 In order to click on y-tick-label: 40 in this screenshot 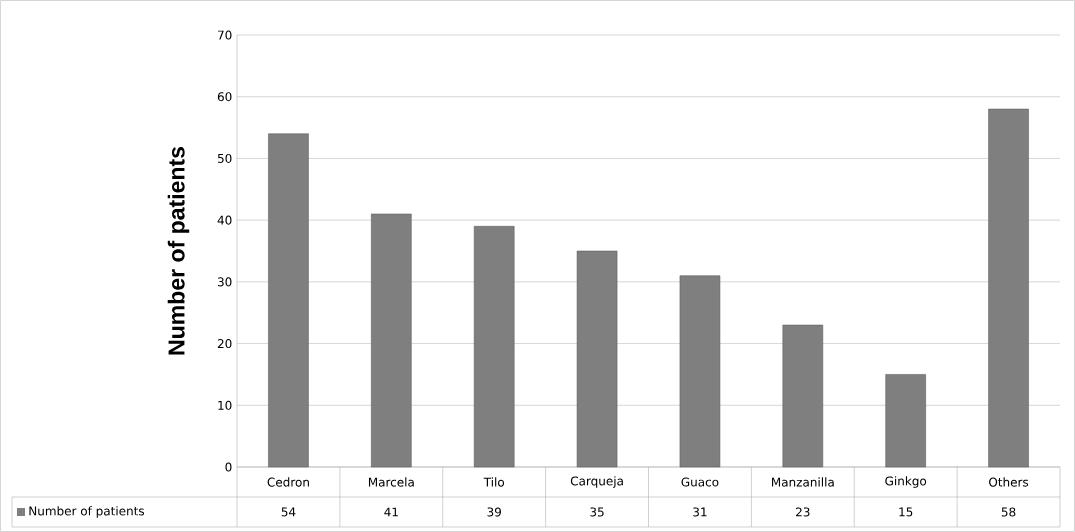, I will do `click(224, 220)`.